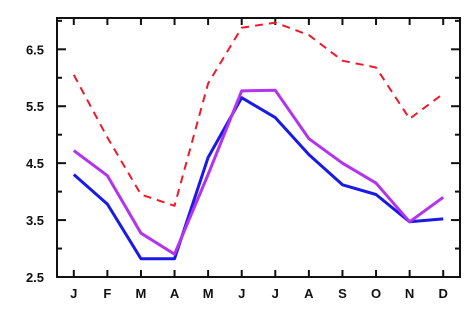  I want to click on y-tick-label: 6.5, so click(35, 49).